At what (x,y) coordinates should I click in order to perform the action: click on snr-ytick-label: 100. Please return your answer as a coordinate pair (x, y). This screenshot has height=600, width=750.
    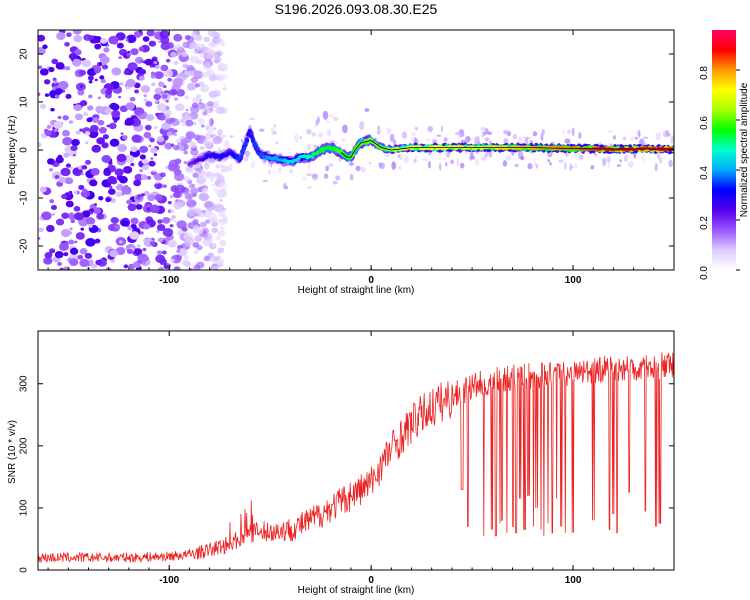
    Looking at the image, I should click on (24, 507).